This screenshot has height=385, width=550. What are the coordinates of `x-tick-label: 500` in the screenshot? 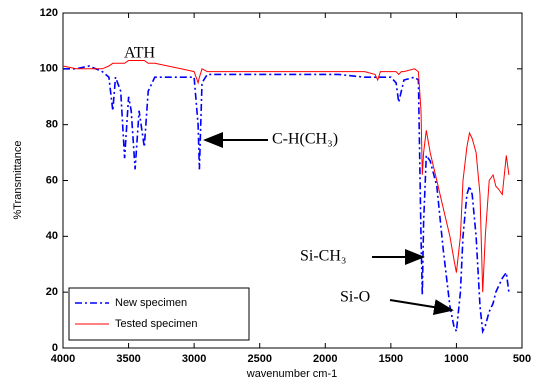 It's located at (522, 359).